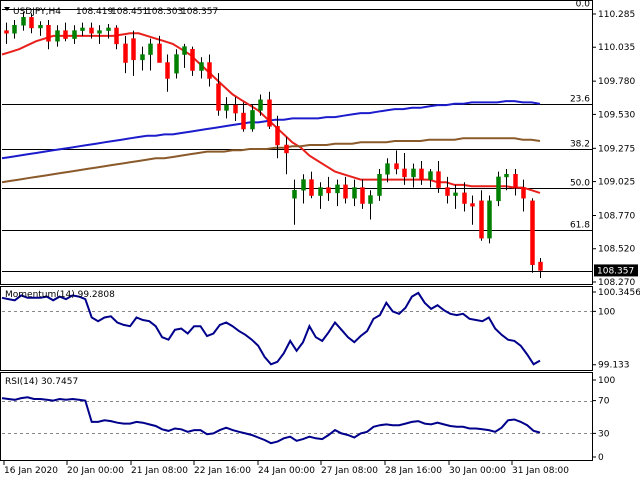 The height and width of the screenshot is (480, 640). What do you see at coordinates (616, 183) in the screenshot?
I see `price-tick-label: 109.025` at bounding box center [616, 183].